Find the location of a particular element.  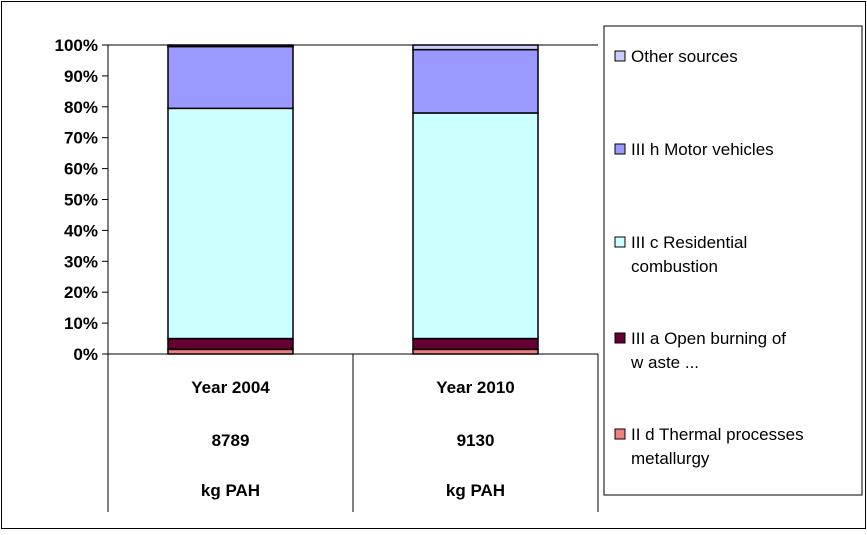

legend-label: metallurgy is located at coordinates (670, 458).